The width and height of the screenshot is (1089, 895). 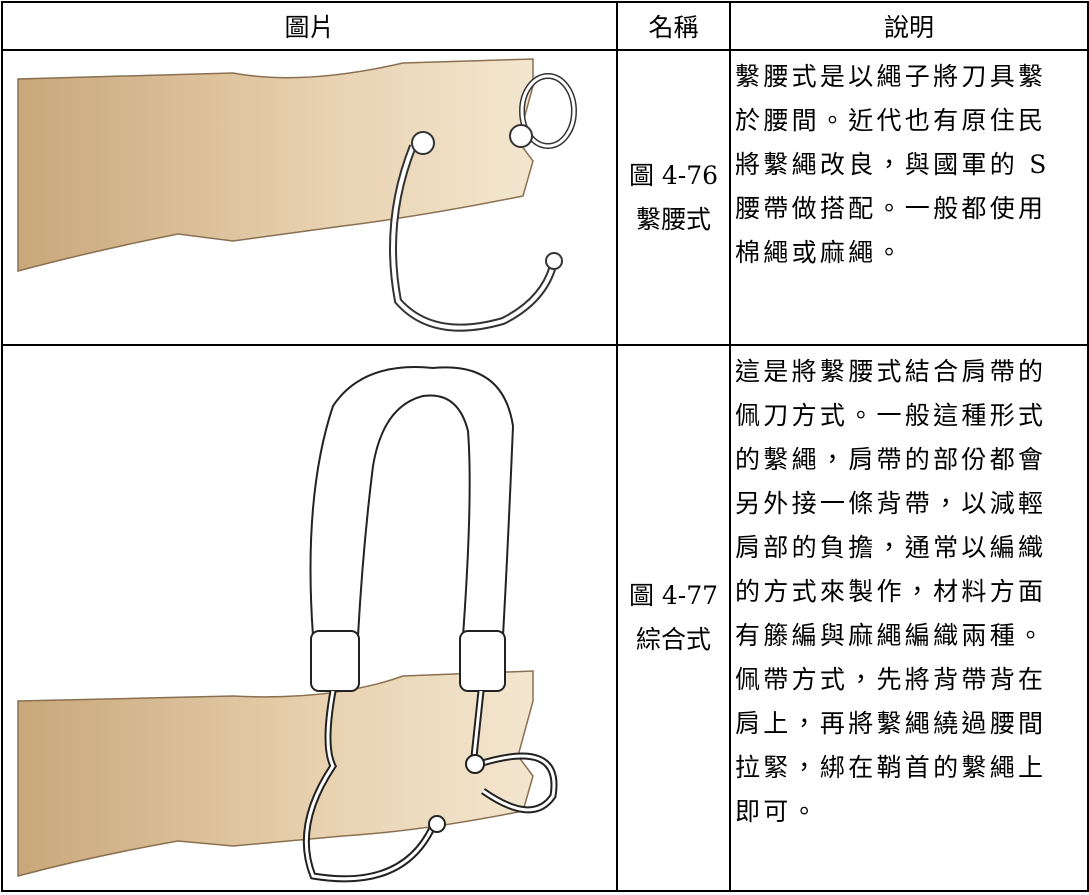 I want to click on description-line: 的方式來製作，材料方面, so click(x=891, y=591).